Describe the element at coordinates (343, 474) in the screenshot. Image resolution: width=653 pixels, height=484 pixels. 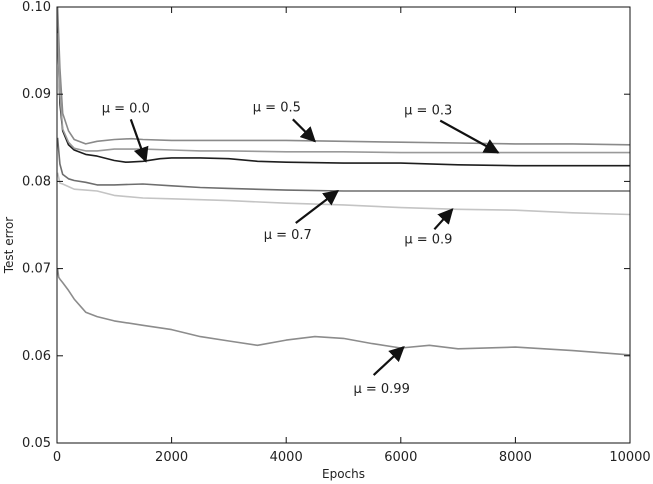
I see `x-axis-title: Epochs` at that location.